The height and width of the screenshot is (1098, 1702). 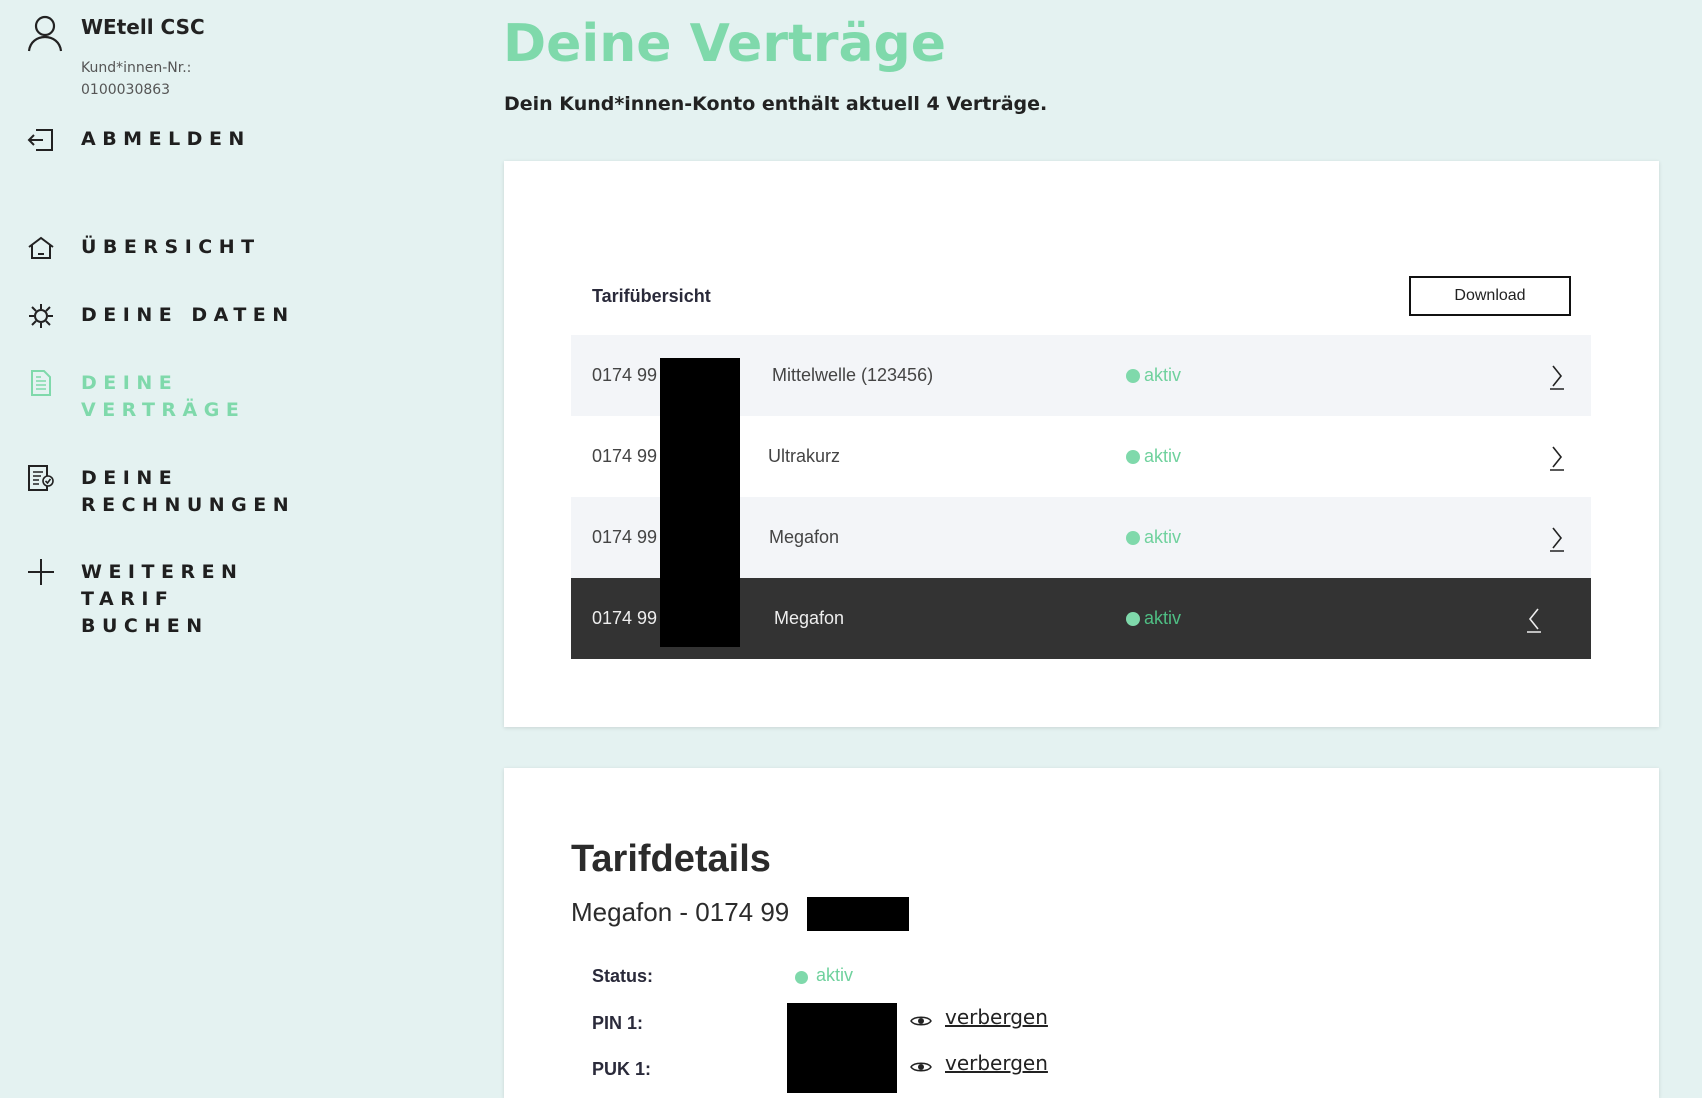 What do you see at coordinates (996, 1017) in the screenshot?
I see `pin-hide-link: verbergen` at bounding box center [996, 1017].